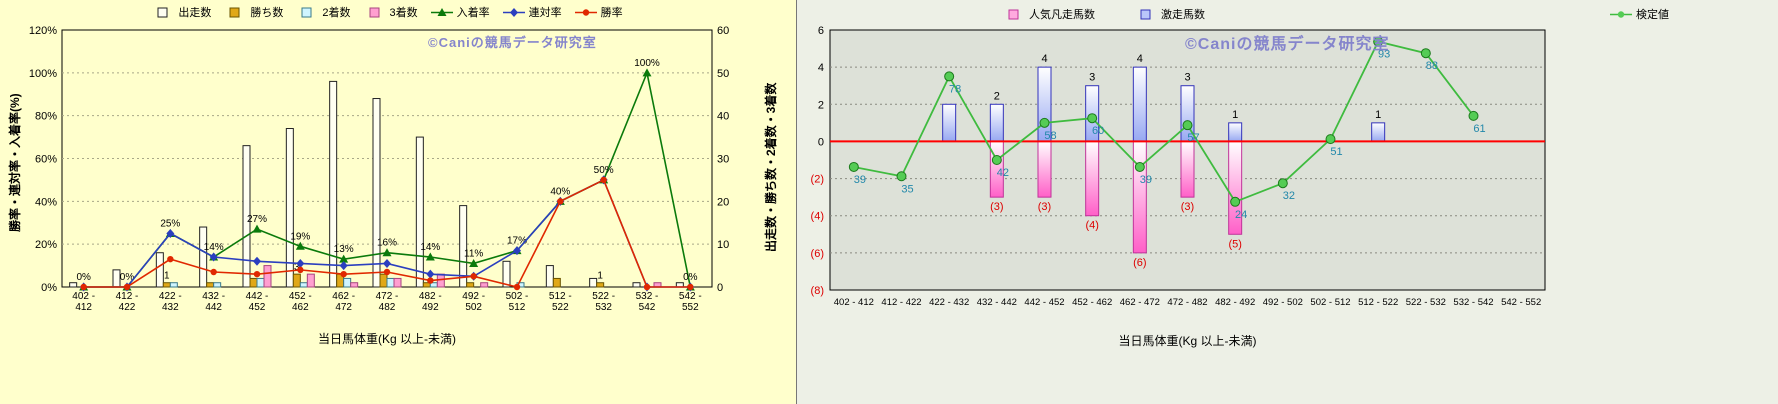 Image resolution: width=1778 pixels, height=404 pixels. I want to click on legend-item-win-rate: 勝率, so click(598, 12).